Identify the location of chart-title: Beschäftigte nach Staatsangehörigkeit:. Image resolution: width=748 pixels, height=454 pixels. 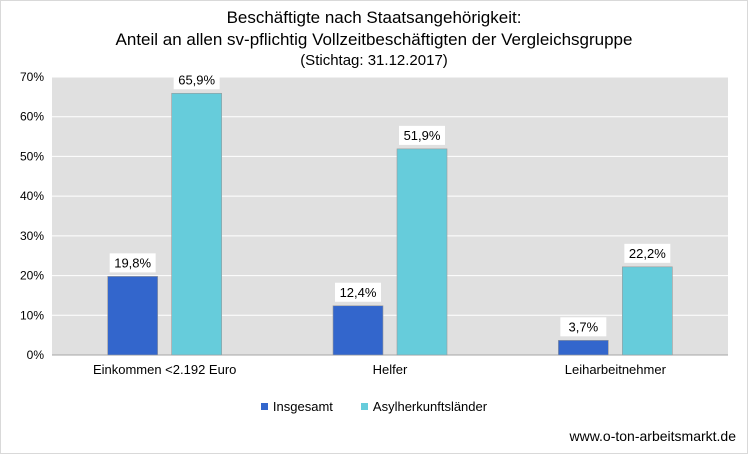
(374, 17).